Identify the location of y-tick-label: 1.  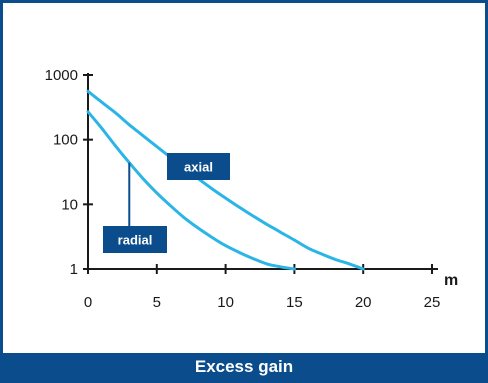
(74, 269).